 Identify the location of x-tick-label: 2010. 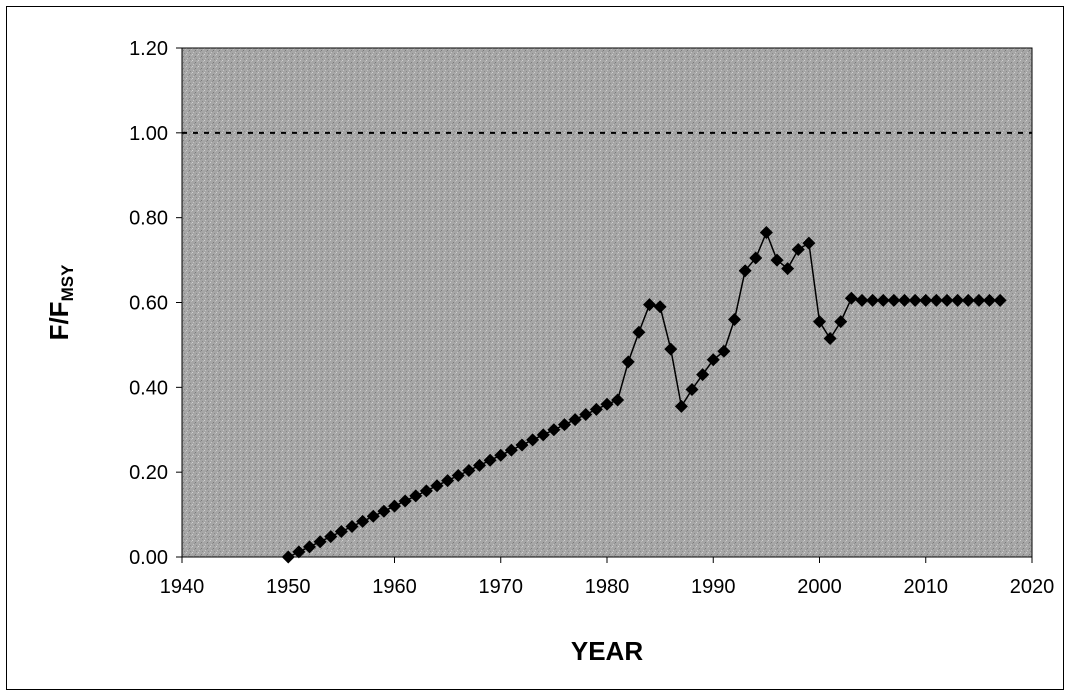
(926, 587).